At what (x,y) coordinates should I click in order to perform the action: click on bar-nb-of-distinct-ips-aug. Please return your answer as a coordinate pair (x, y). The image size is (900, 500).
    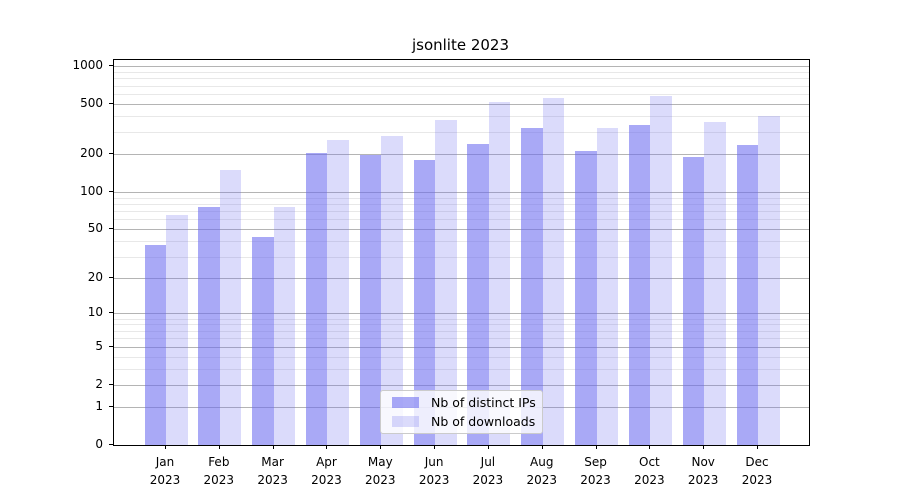
    Looking at the image, I should click on (532, 286).